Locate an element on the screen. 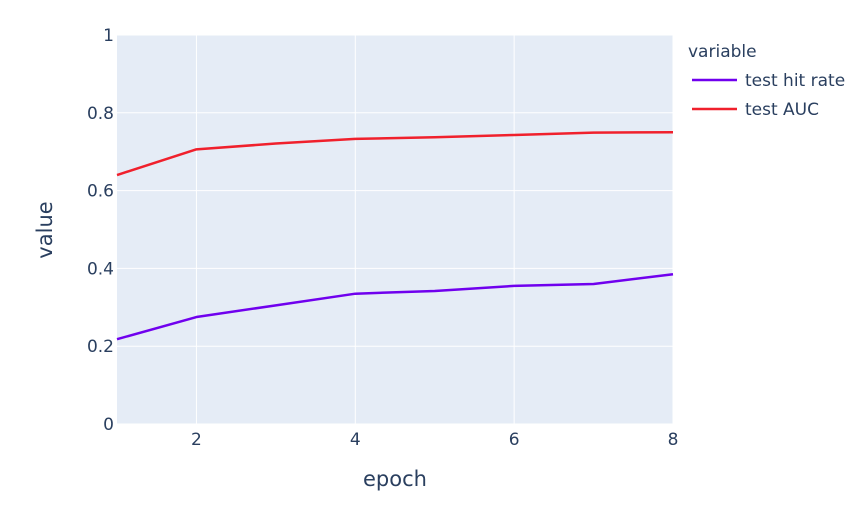 This screenshot has width=866, height=506. legend-label: test hit rate is located at coordinates (795, 81).